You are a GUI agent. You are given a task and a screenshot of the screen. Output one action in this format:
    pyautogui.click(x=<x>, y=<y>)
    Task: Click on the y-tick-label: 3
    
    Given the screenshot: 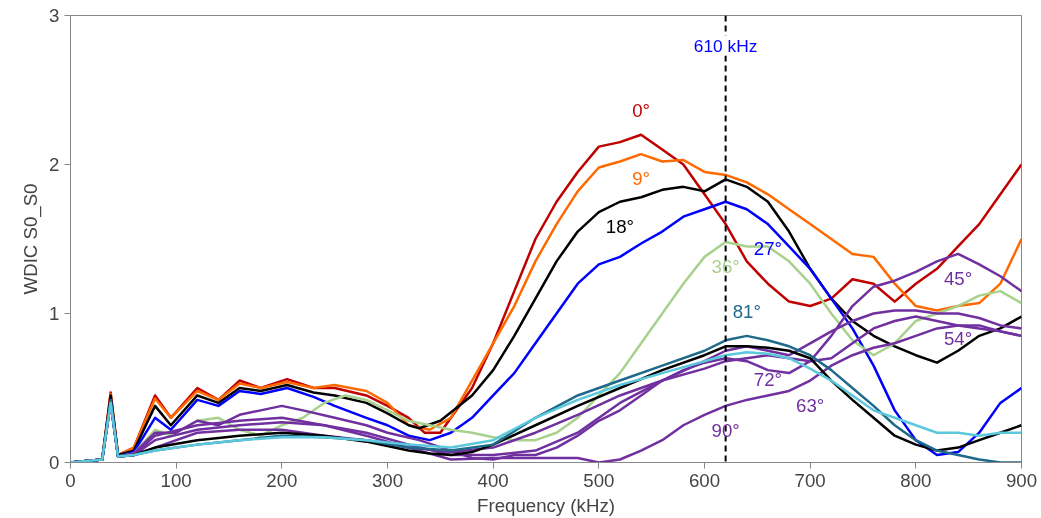 What is the action you would take?
    pyautogui.click(x=54, y=15)
    